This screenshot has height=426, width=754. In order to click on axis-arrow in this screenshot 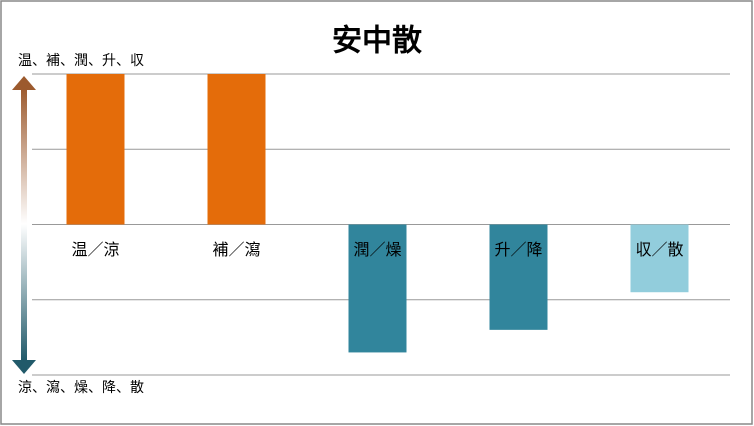, I will do `click(24, 225)`.